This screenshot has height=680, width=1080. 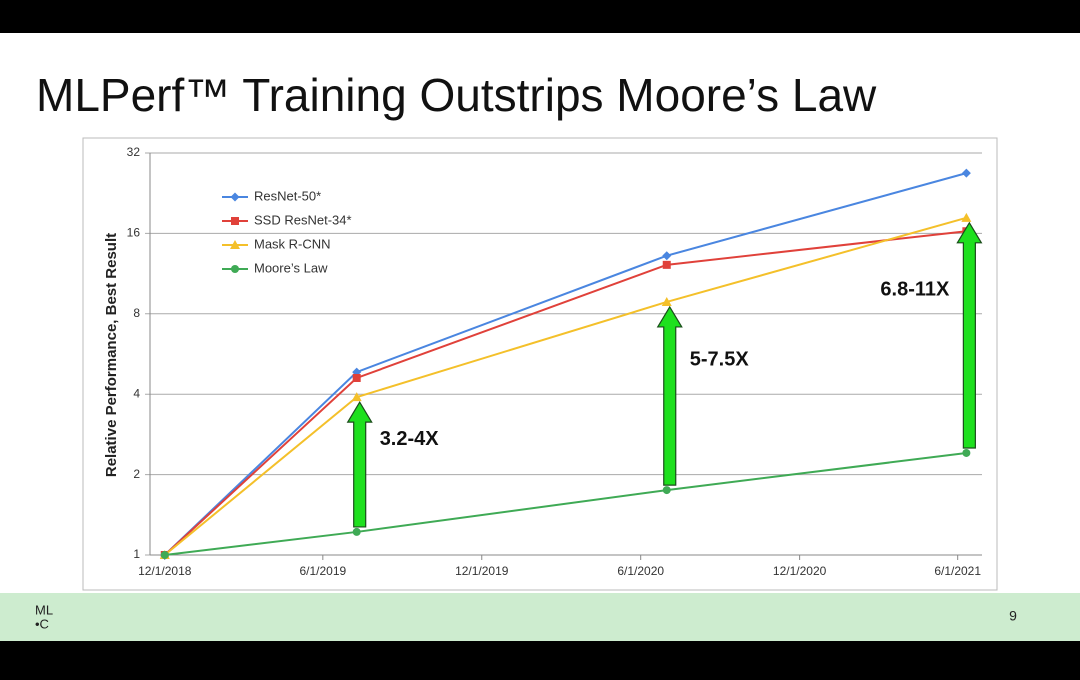 I want to click on x-tick-label: 6/1/2021, so click(x=957, y=571).